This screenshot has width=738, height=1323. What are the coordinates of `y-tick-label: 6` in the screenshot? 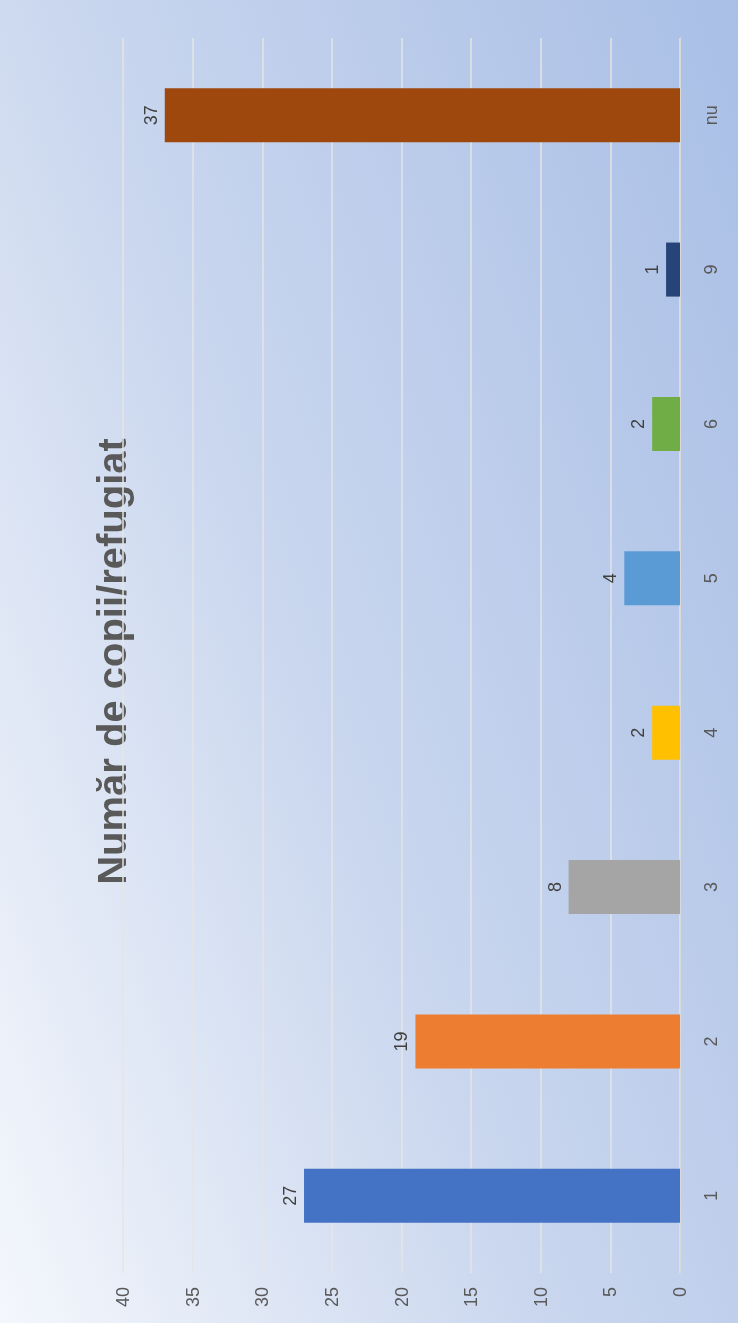 It's located at (711, 423).